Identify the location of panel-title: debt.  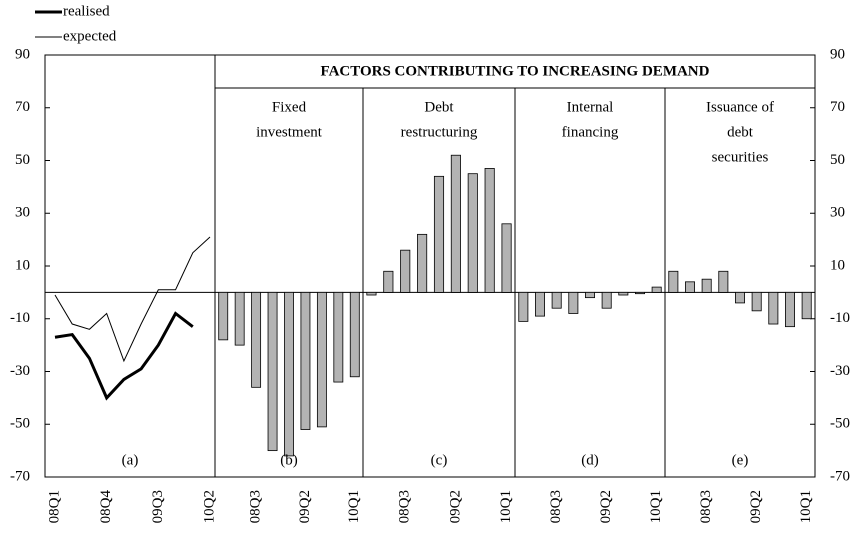
(740, 132).